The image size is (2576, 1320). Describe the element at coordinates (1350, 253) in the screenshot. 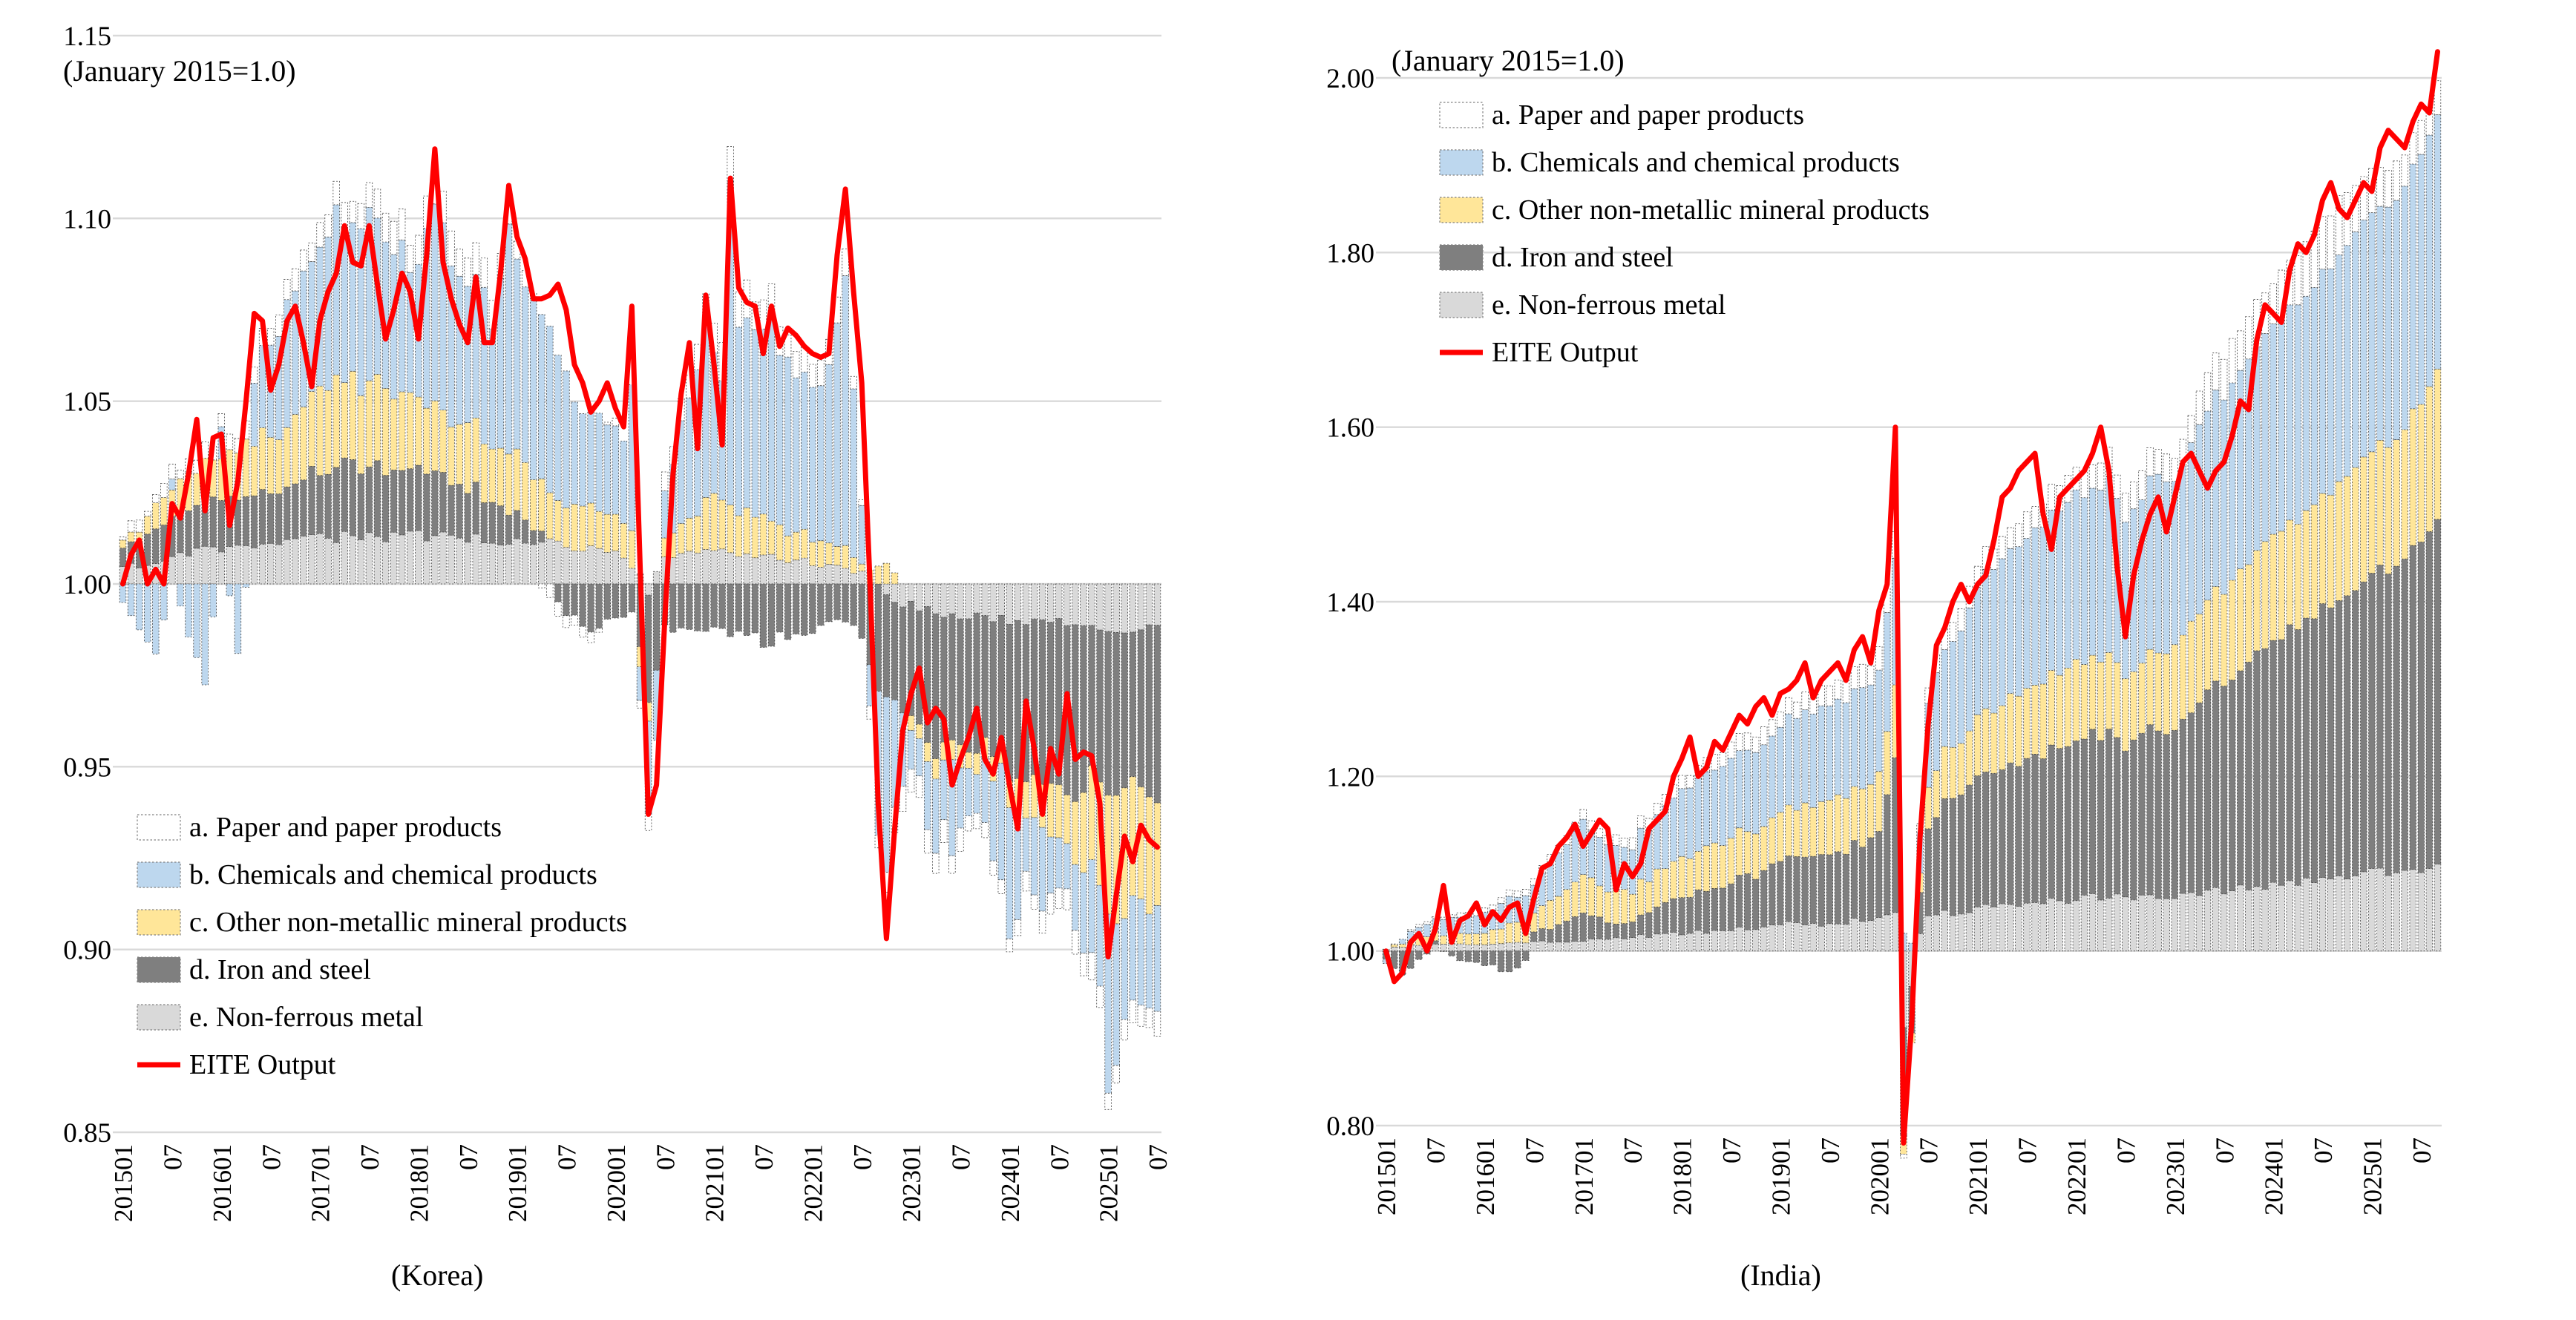

I see `y-axis-label: 1.80` at that location.